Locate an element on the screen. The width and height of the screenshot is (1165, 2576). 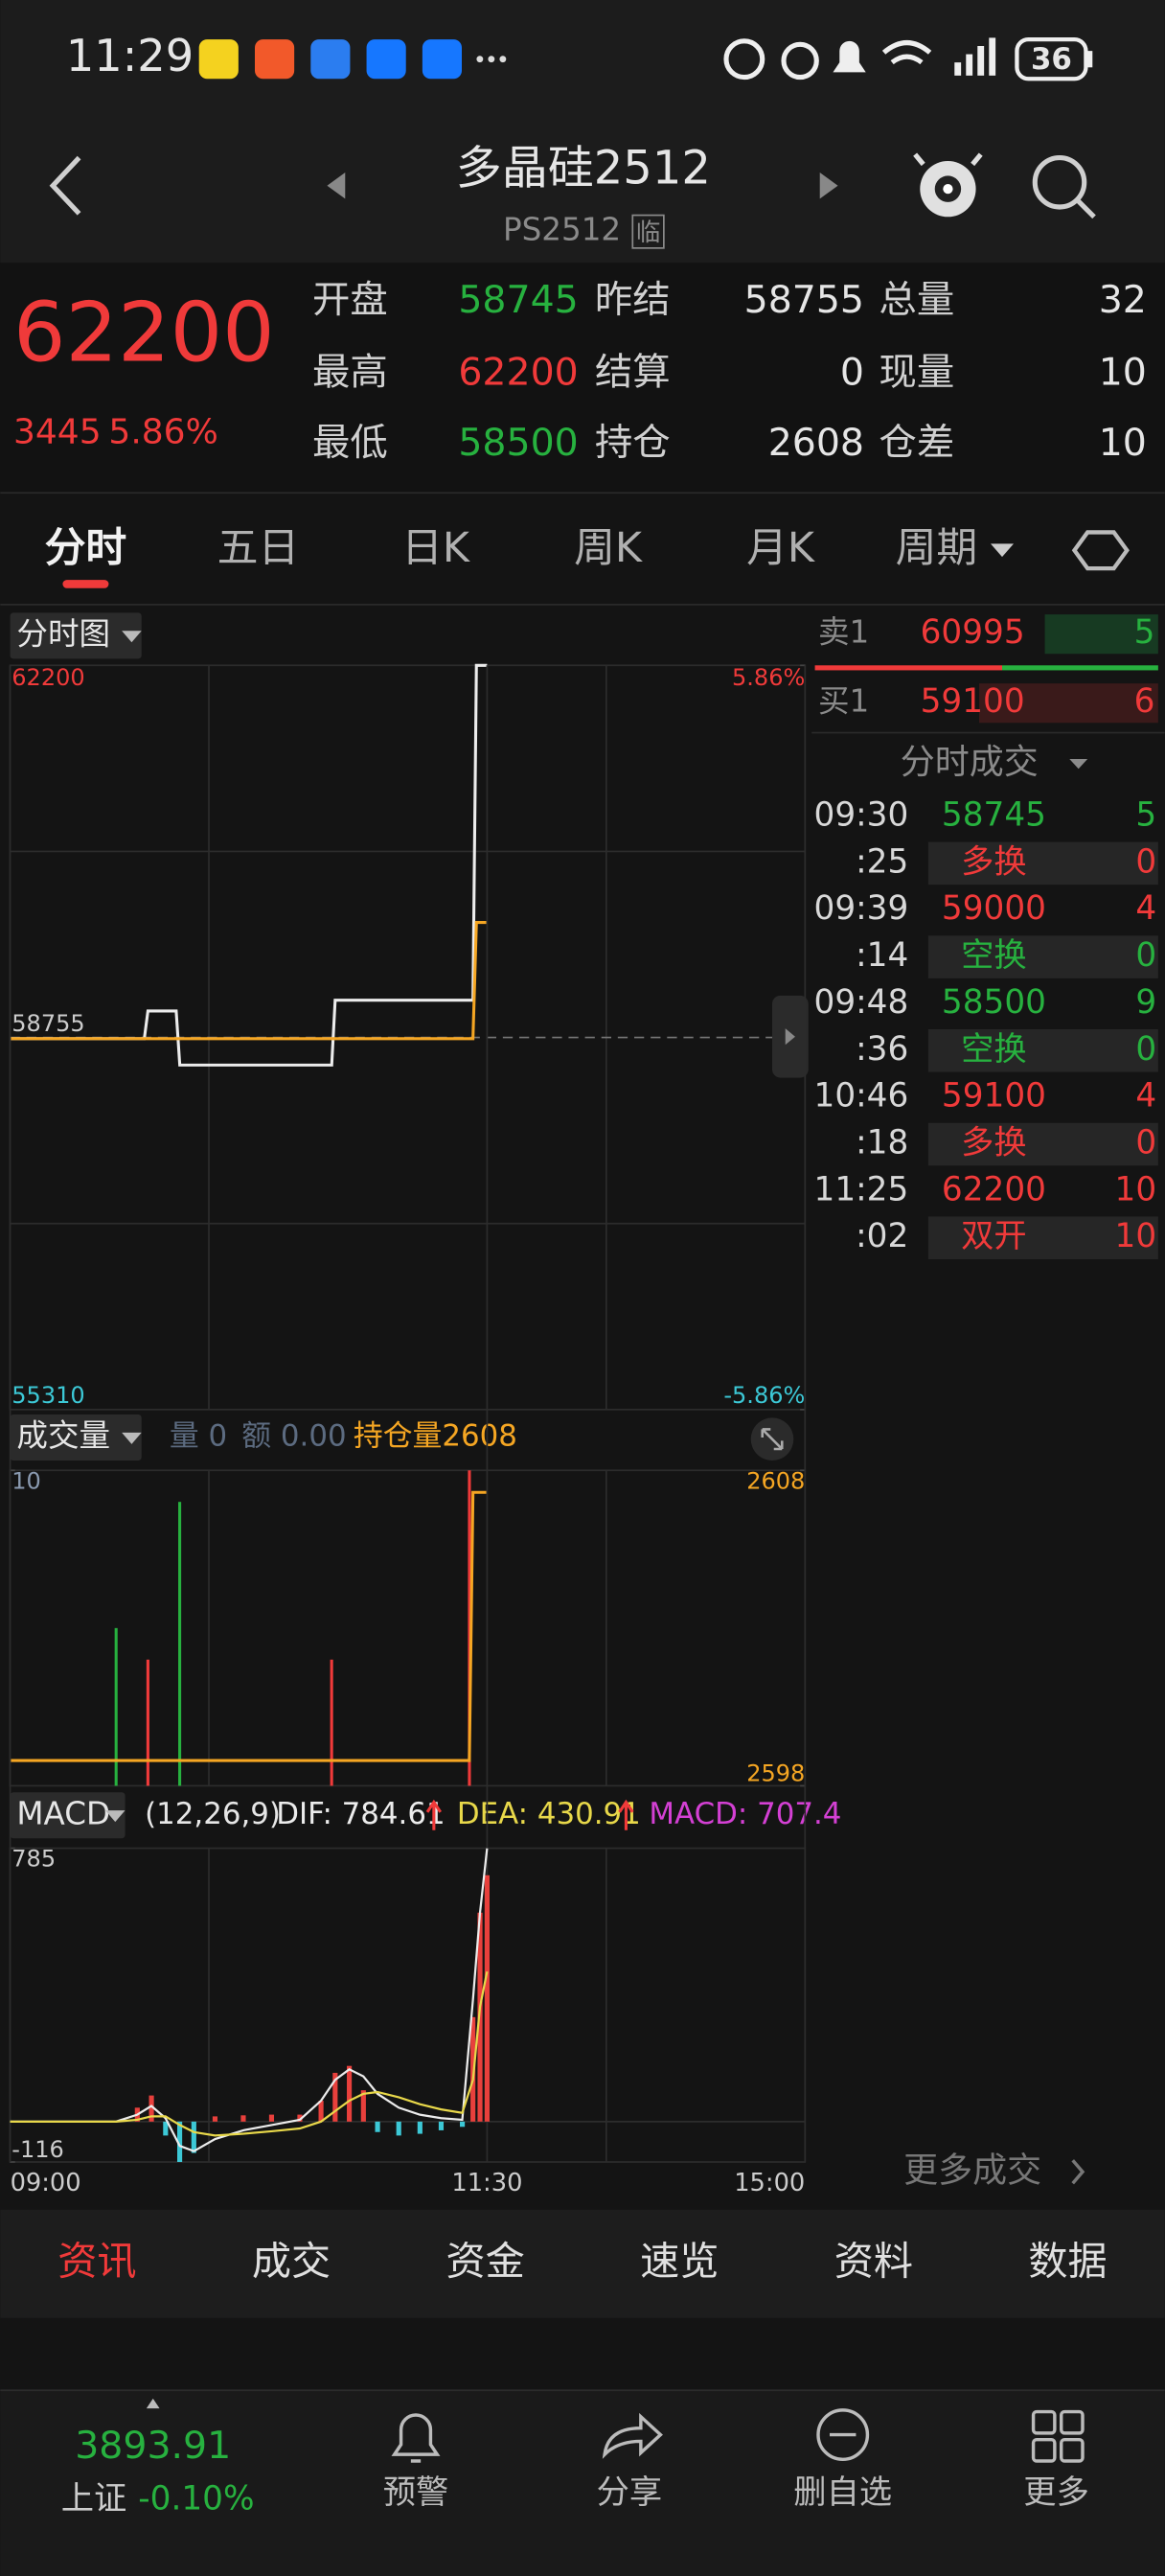
badge-box is located at coordinates (648, 231).